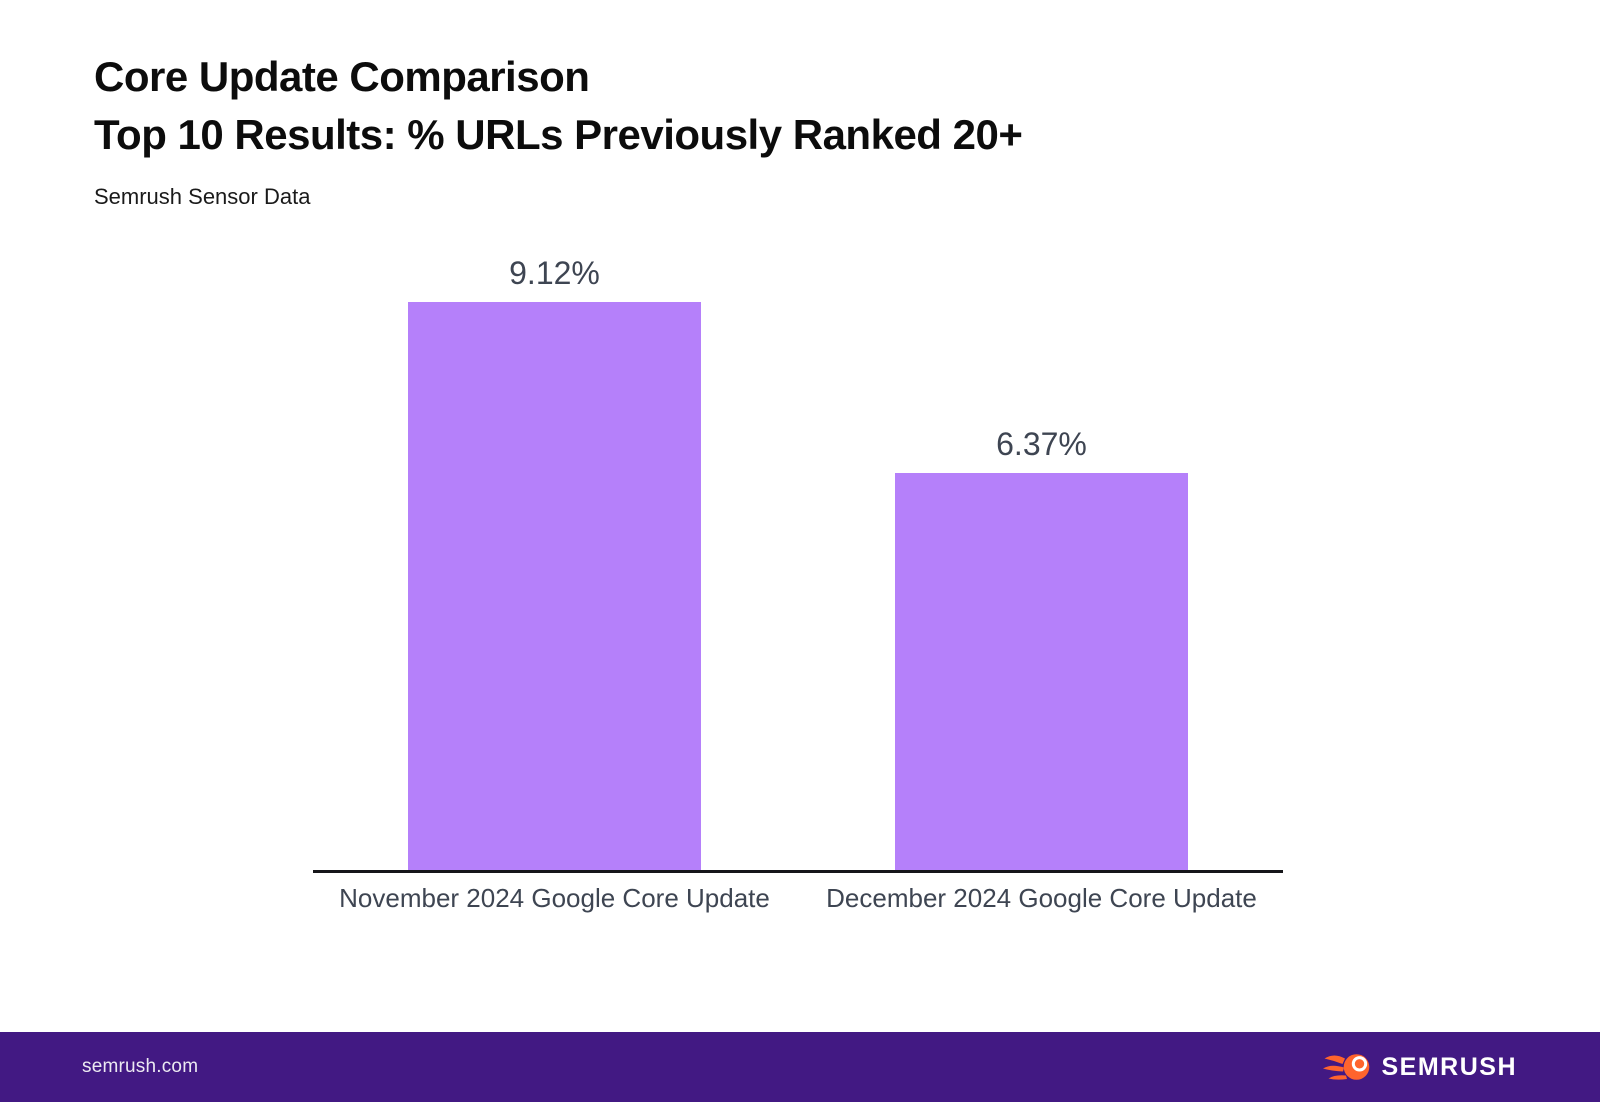 This screenshot has height=1102, width=1600. I want to click on footer-bar: semrush.com SEMRUSH, so click(800, 1067).